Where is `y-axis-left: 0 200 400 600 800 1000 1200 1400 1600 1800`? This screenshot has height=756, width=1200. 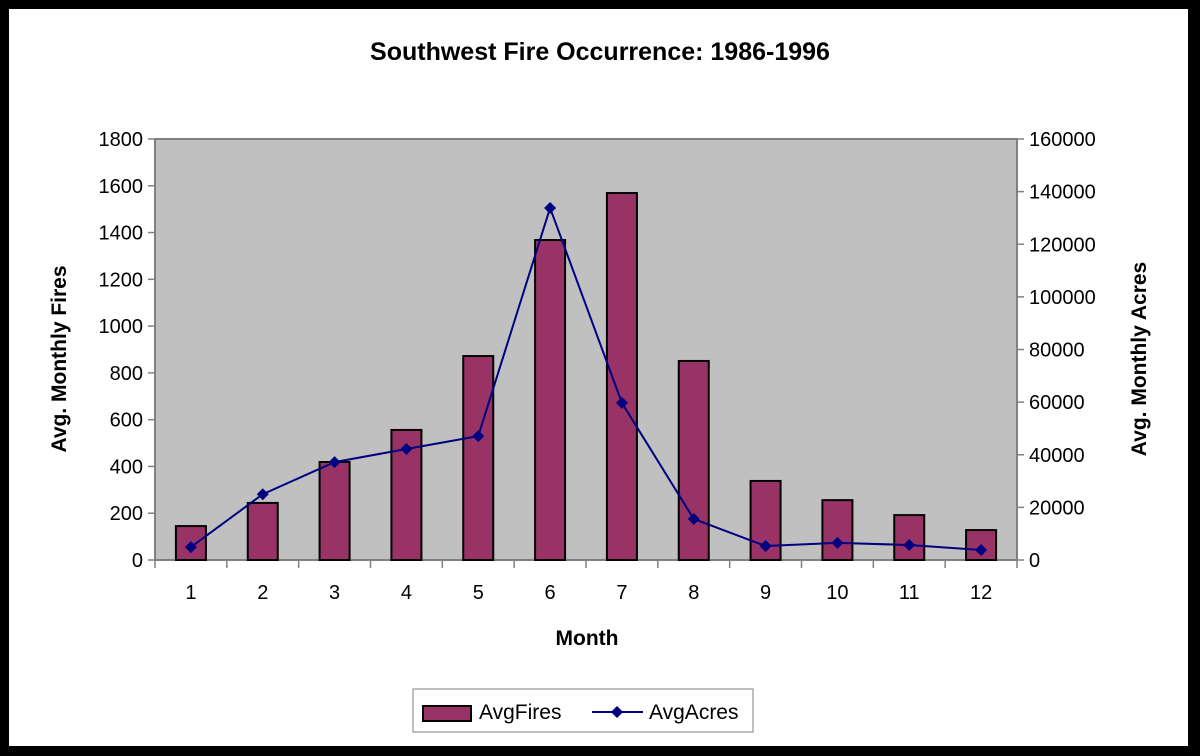
y-axis-left: 0 200 400 600 800 1000 1200 1400 1600 1800 is located at coordinates (127, 350).